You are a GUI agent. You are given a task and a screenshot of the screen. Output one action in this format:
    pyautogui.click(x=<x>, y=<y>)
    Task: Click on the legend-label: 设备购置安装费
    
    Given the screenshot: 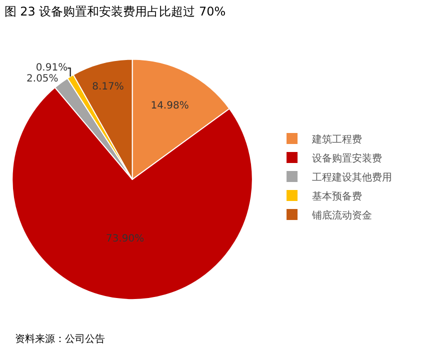 What is the action you would take?
    pyautogui.click(x=347, y=158)
    